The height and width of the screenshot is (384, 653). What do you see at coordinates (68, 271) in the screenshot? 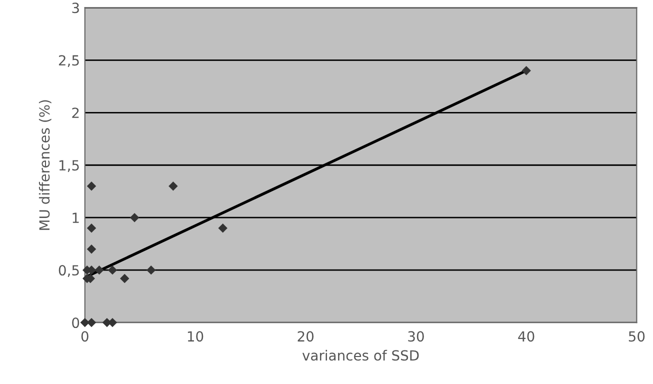
I see `y-tick-label: 0,5` at bounding box center [68, 271].